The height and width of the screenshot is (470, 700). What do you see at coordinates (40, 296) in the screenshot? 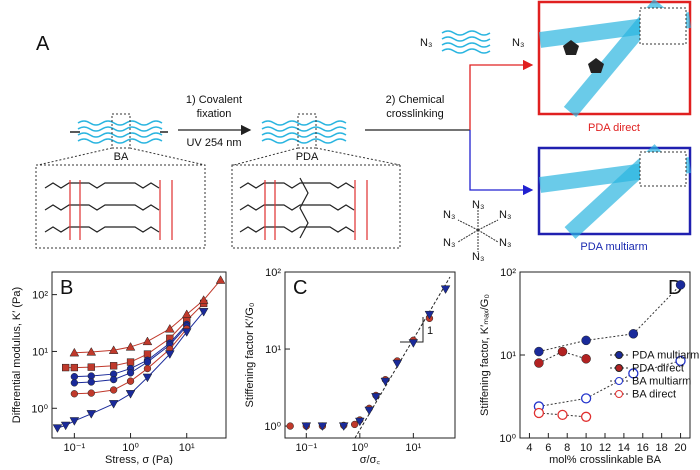
I see `y-tick-label: 10²` at bounding box center [40, 296].